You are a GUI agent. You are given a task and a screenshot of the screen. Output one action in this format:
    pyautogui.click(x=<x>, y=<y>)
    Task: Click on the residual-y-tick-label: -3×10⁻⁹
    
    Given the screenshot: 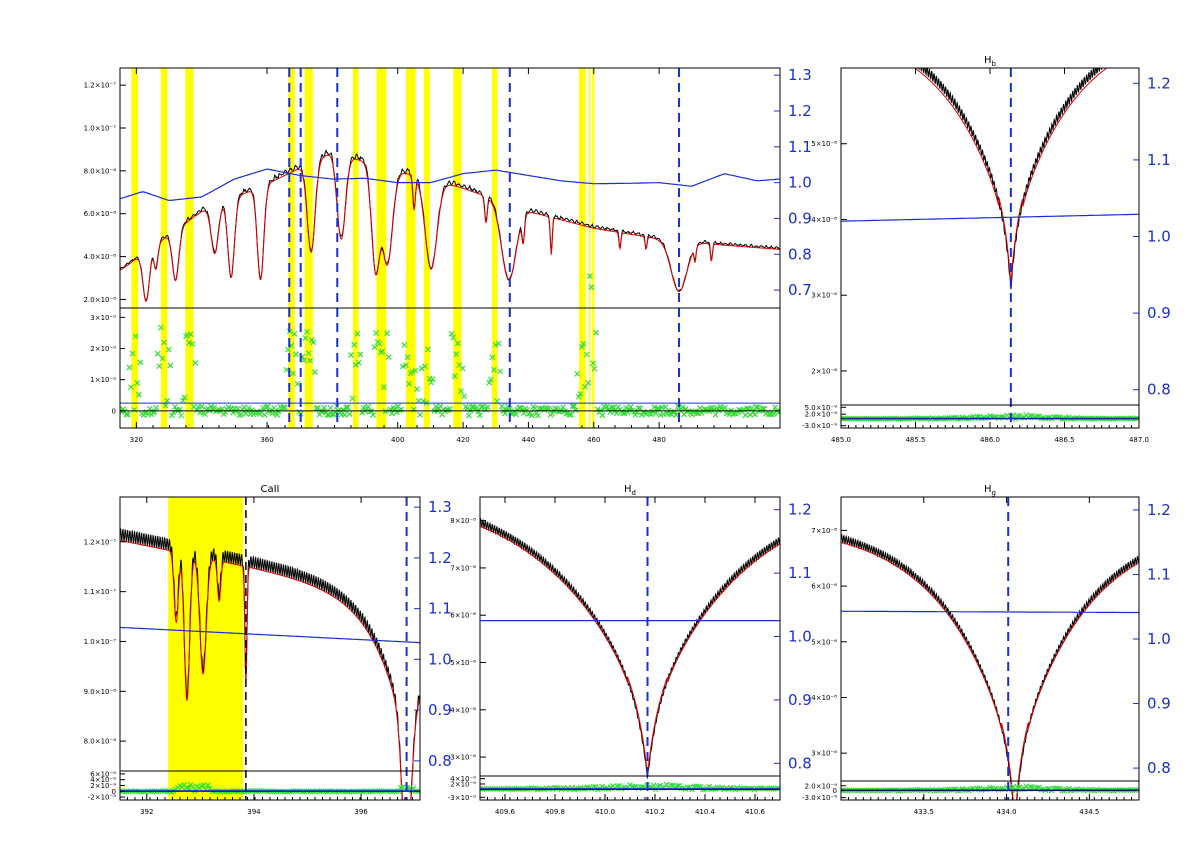 What is the action you would take?
    pyautogui.click(x=462, y=798)
    